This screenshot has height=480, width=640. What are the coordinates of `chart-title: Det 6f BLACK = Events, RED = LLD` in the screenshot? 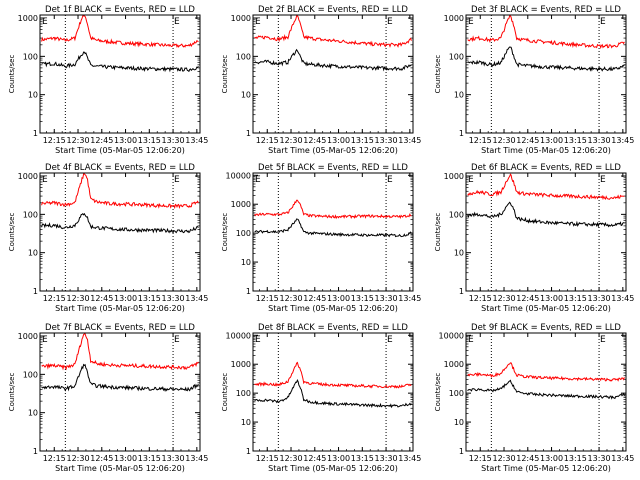 It's located at (546, 168).